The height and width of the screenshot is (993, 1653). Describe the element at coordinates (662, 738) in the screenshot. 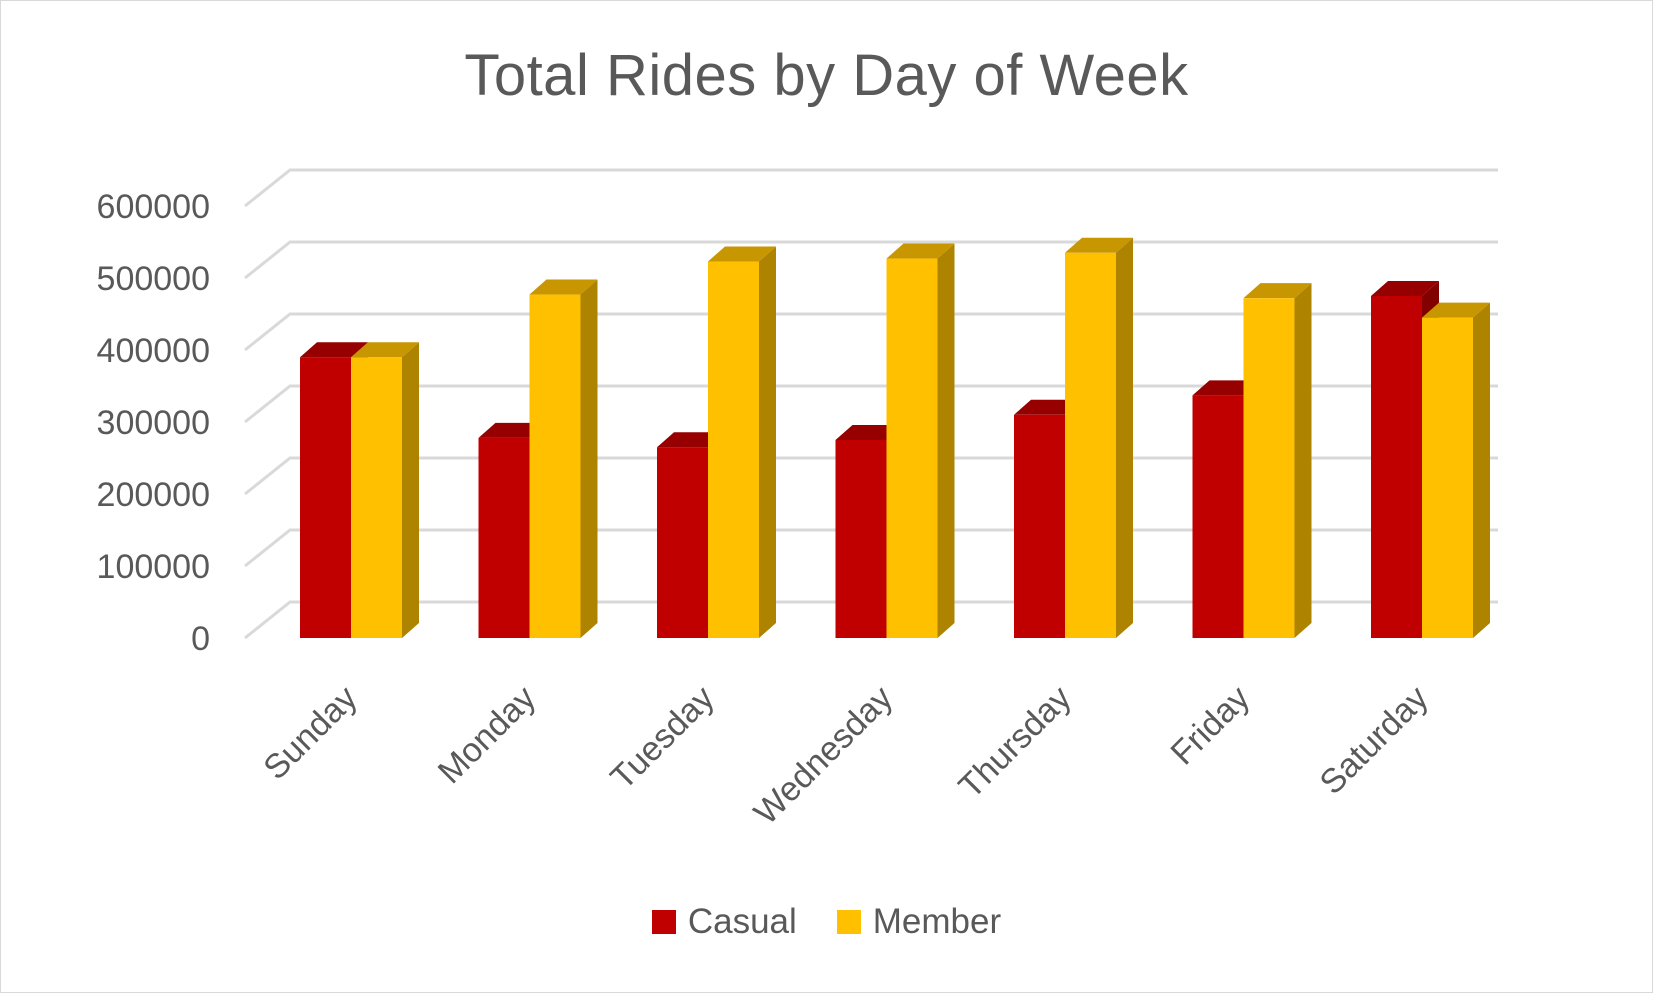

I see `x-tick-label: Tuesday` at that location.